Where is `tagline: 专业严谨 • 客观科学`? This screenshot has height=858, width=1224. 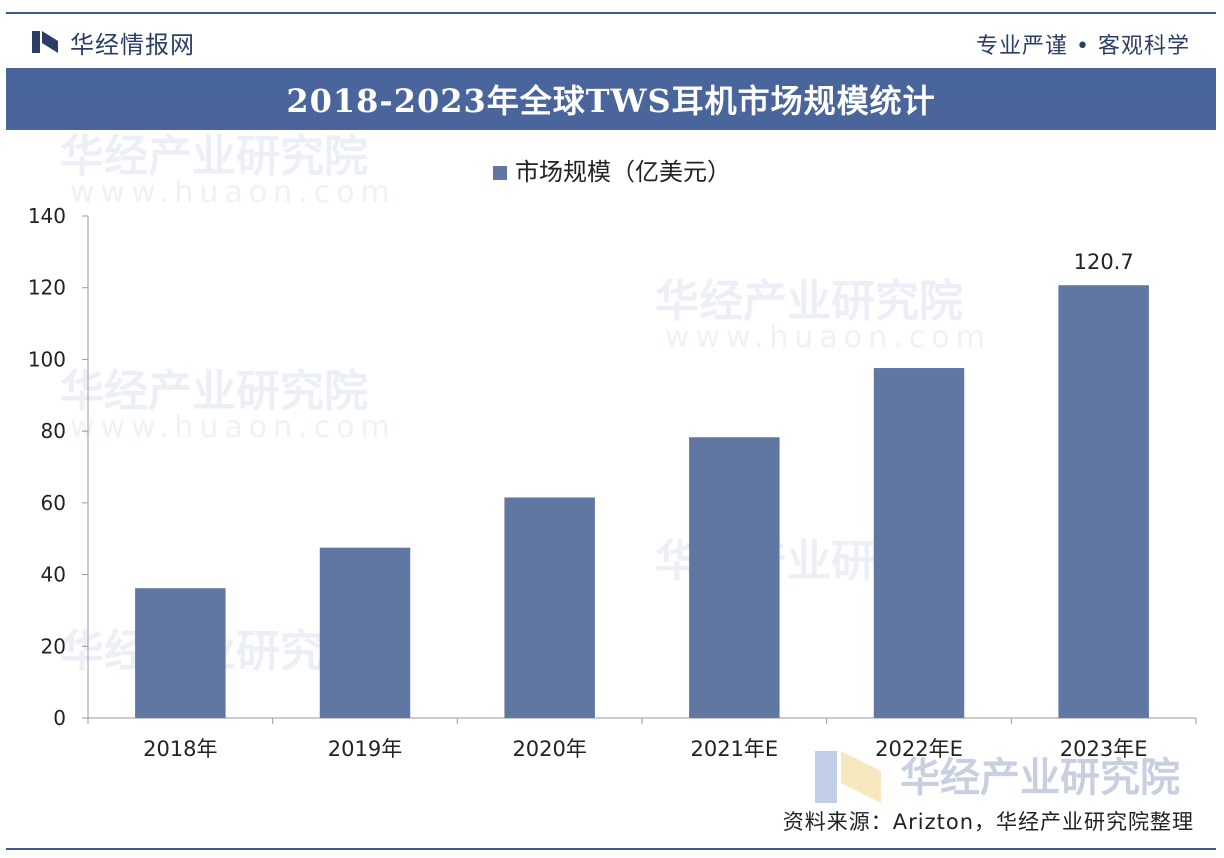 tagline: 专业严谨 • 客观科学 is located at coordinates (1083, 46).